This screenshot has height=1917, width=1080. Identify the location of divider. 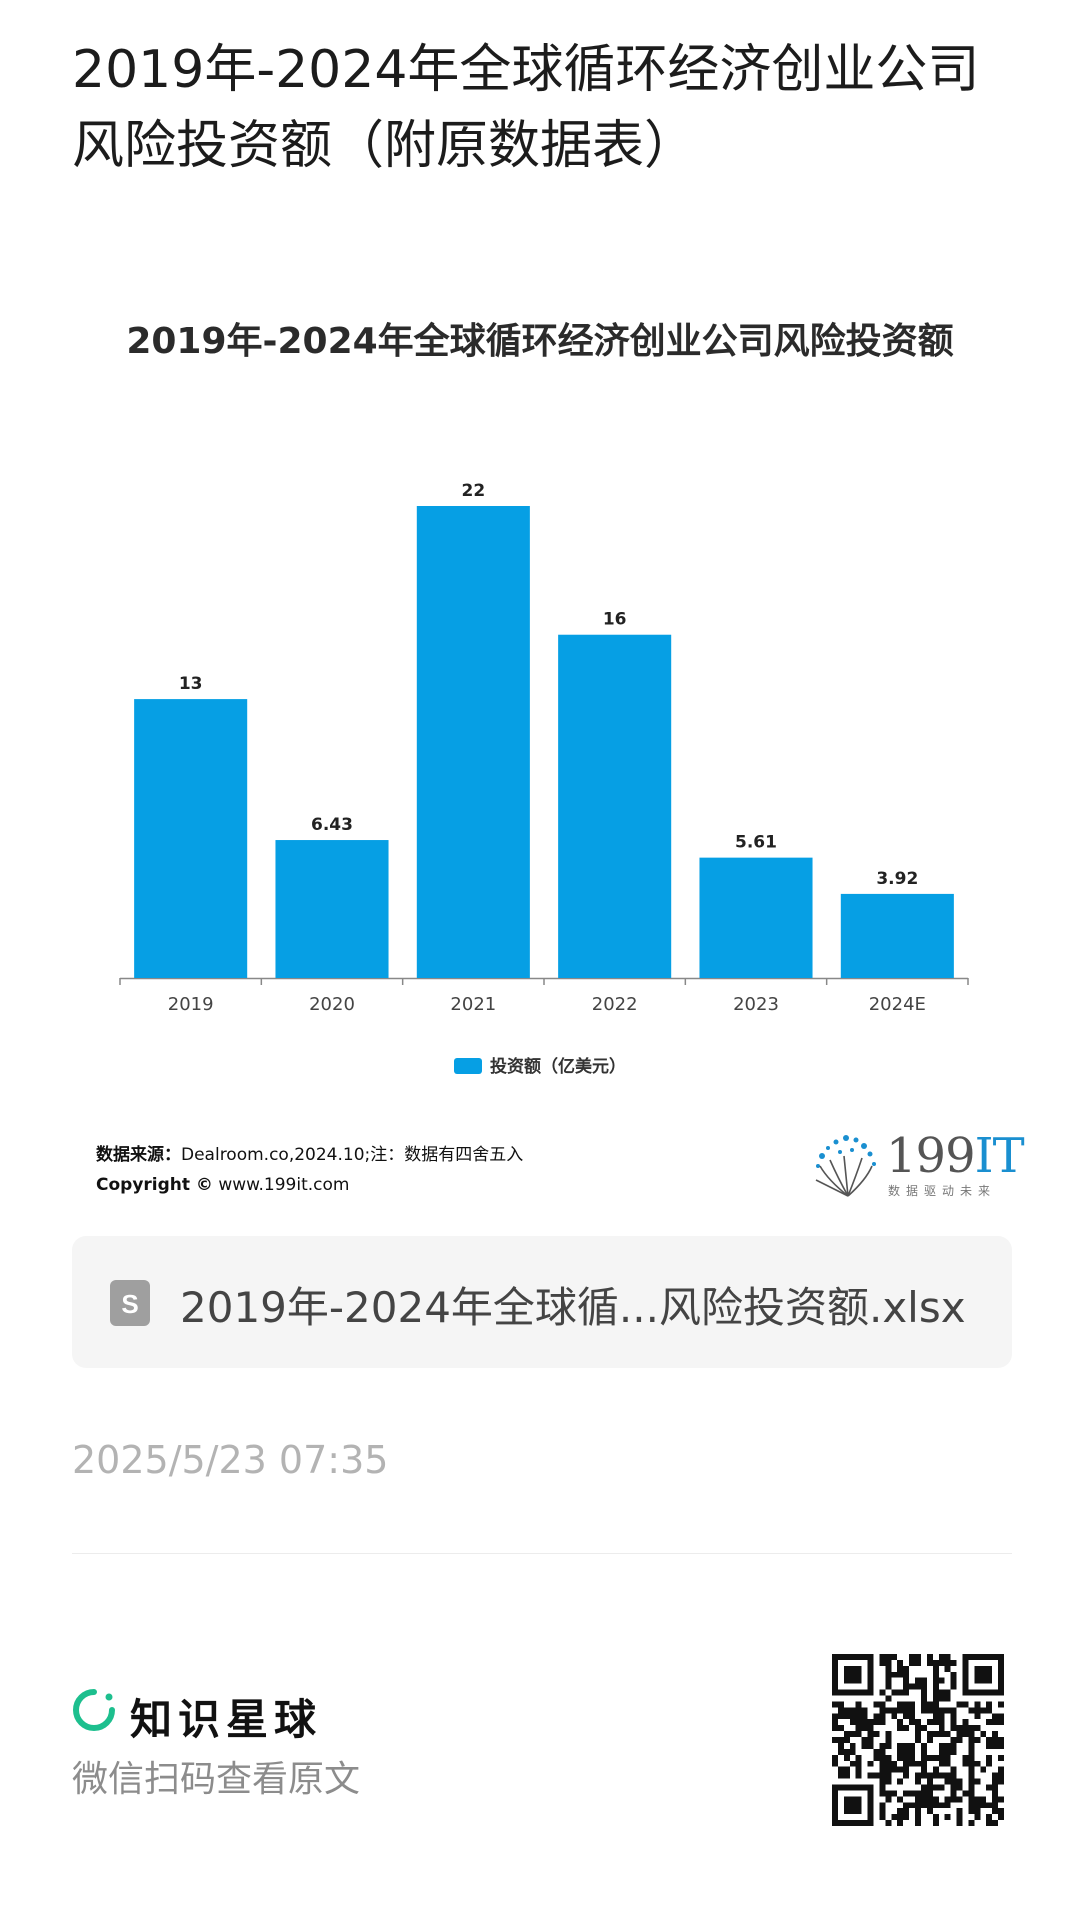
(542, 1553).